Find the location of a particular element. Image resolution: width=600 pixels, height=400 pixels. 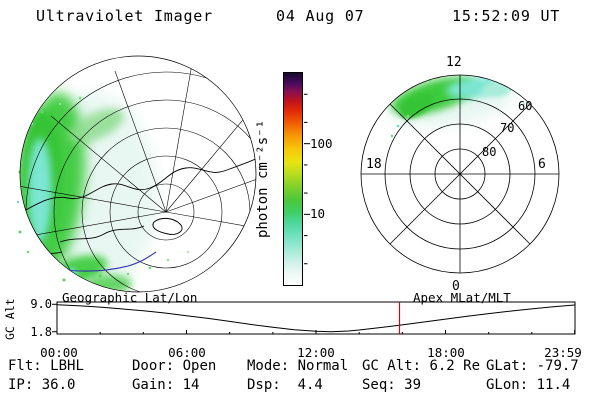

status-gcalt-value: 6.2 Re is located at coordinates (455, 366).